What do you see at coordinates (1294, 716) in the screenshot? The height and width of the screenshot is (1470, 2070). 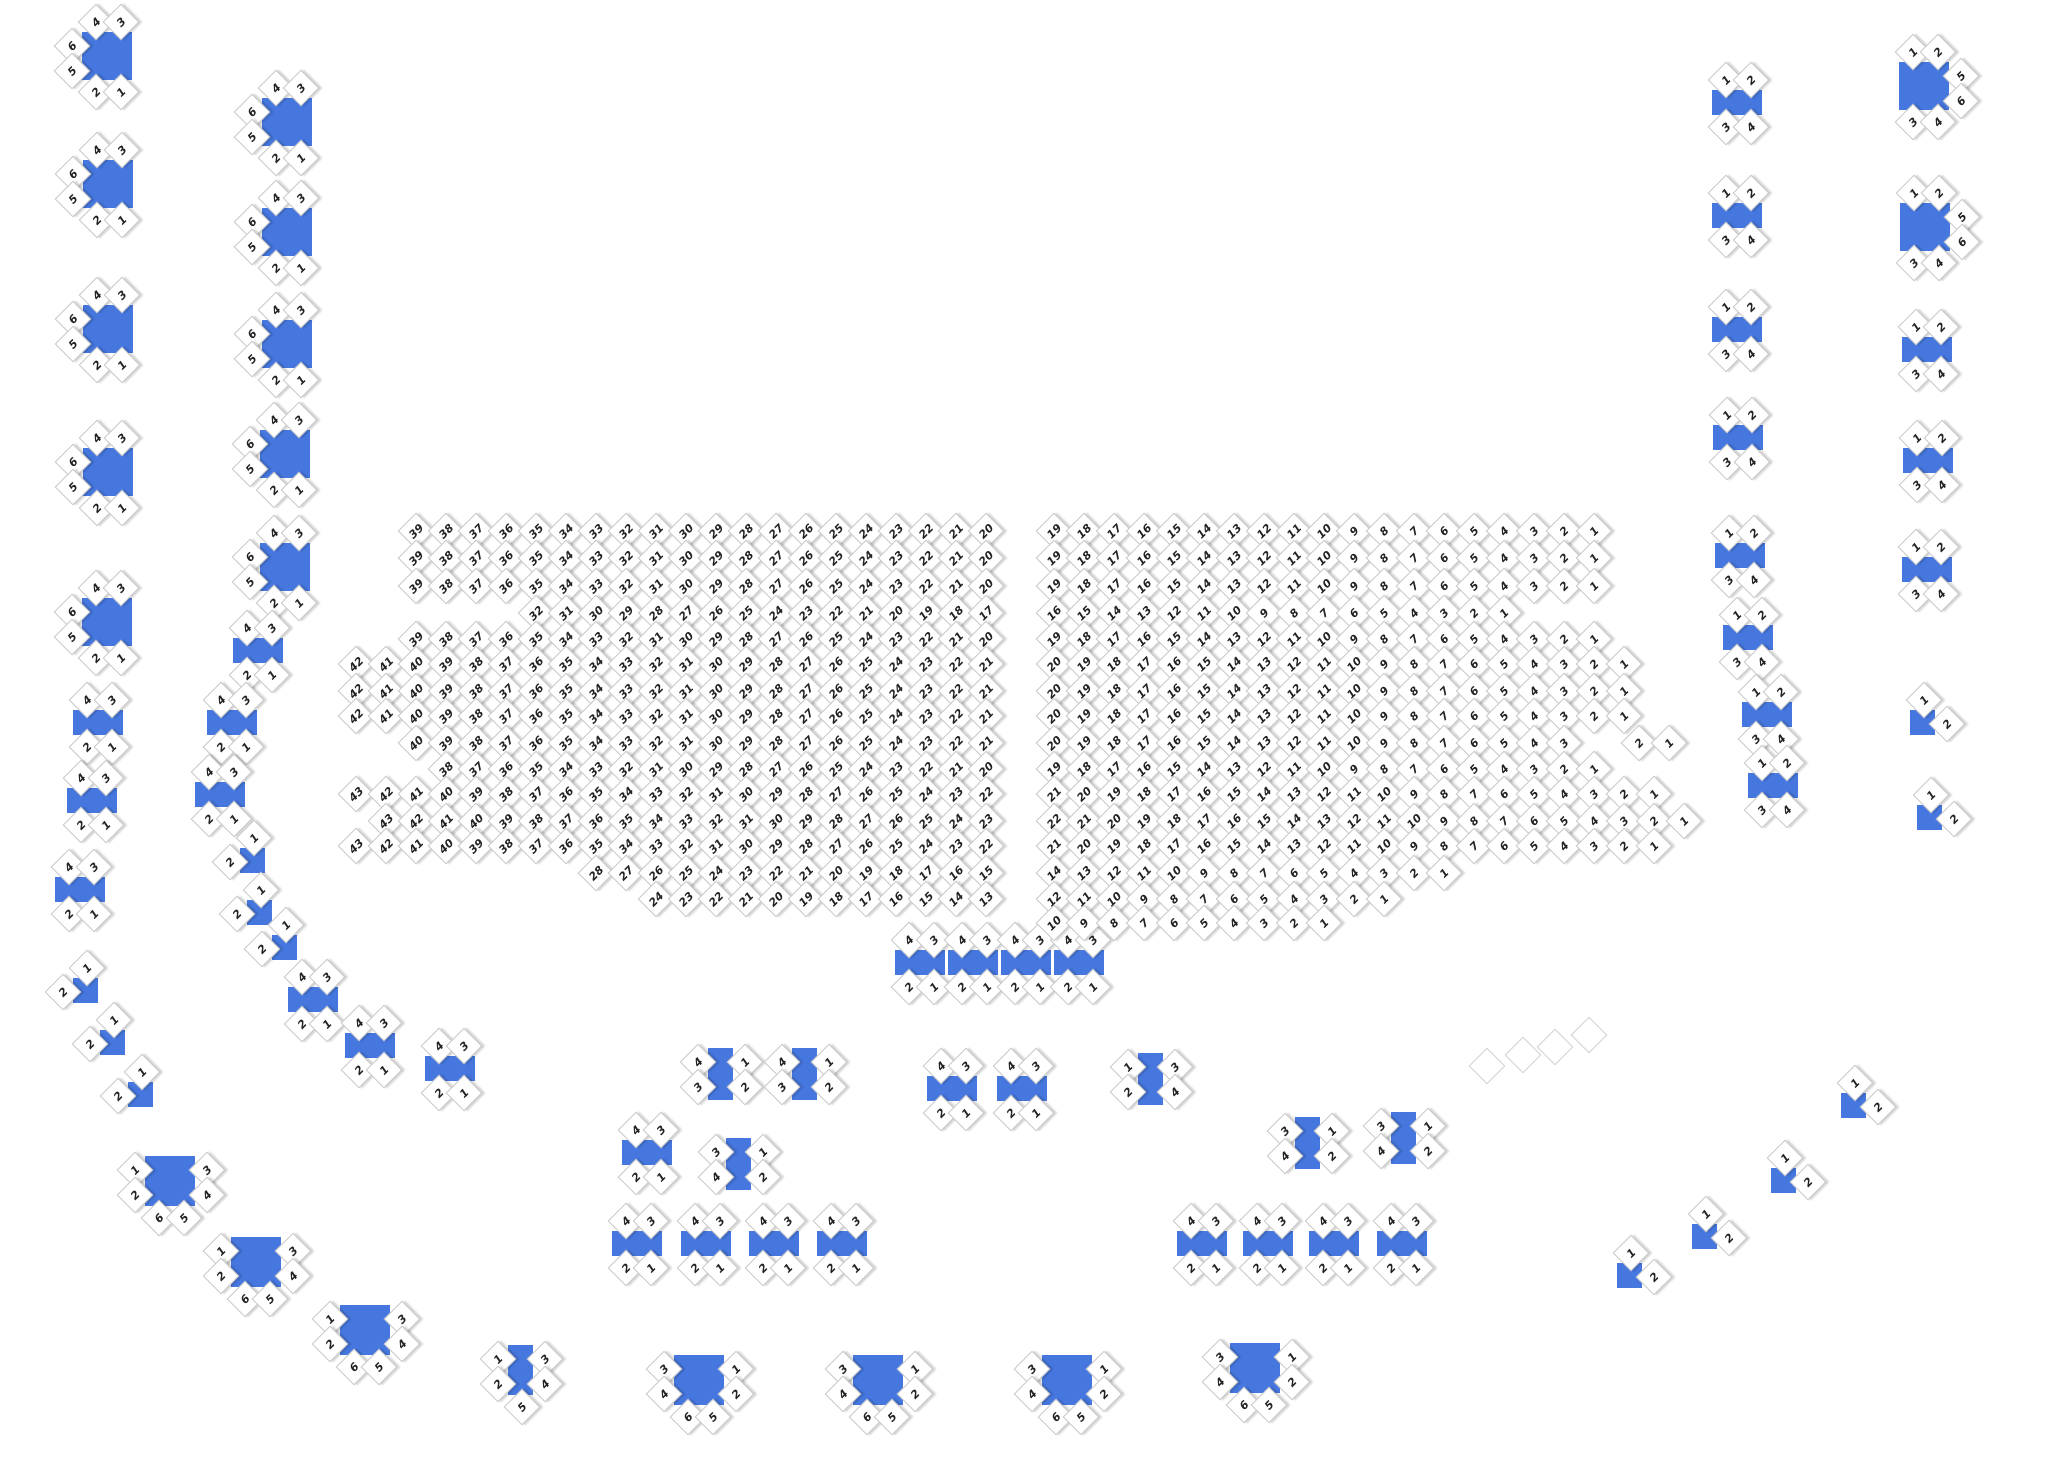 I see `seat-label: 12` at bounding box center [1294, 716].